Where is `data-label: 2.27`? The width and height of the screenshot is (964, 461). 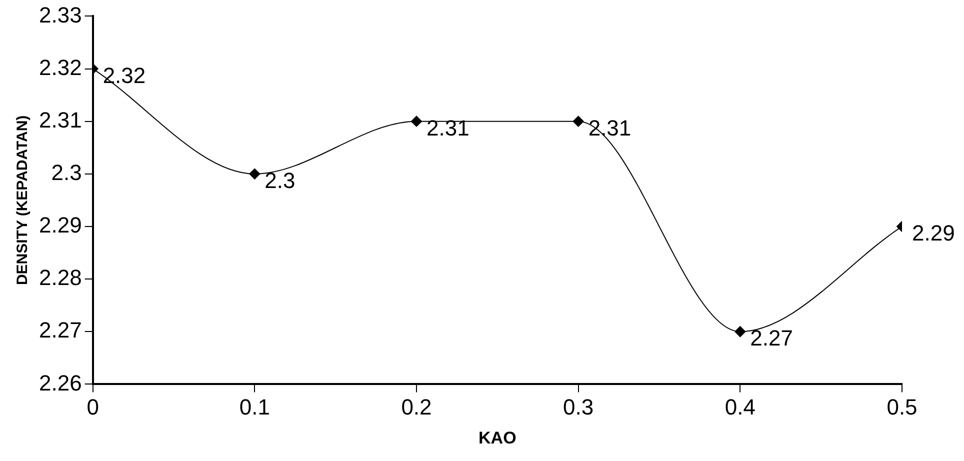 data-label: 2.27 is located at coordinates (771, 338).